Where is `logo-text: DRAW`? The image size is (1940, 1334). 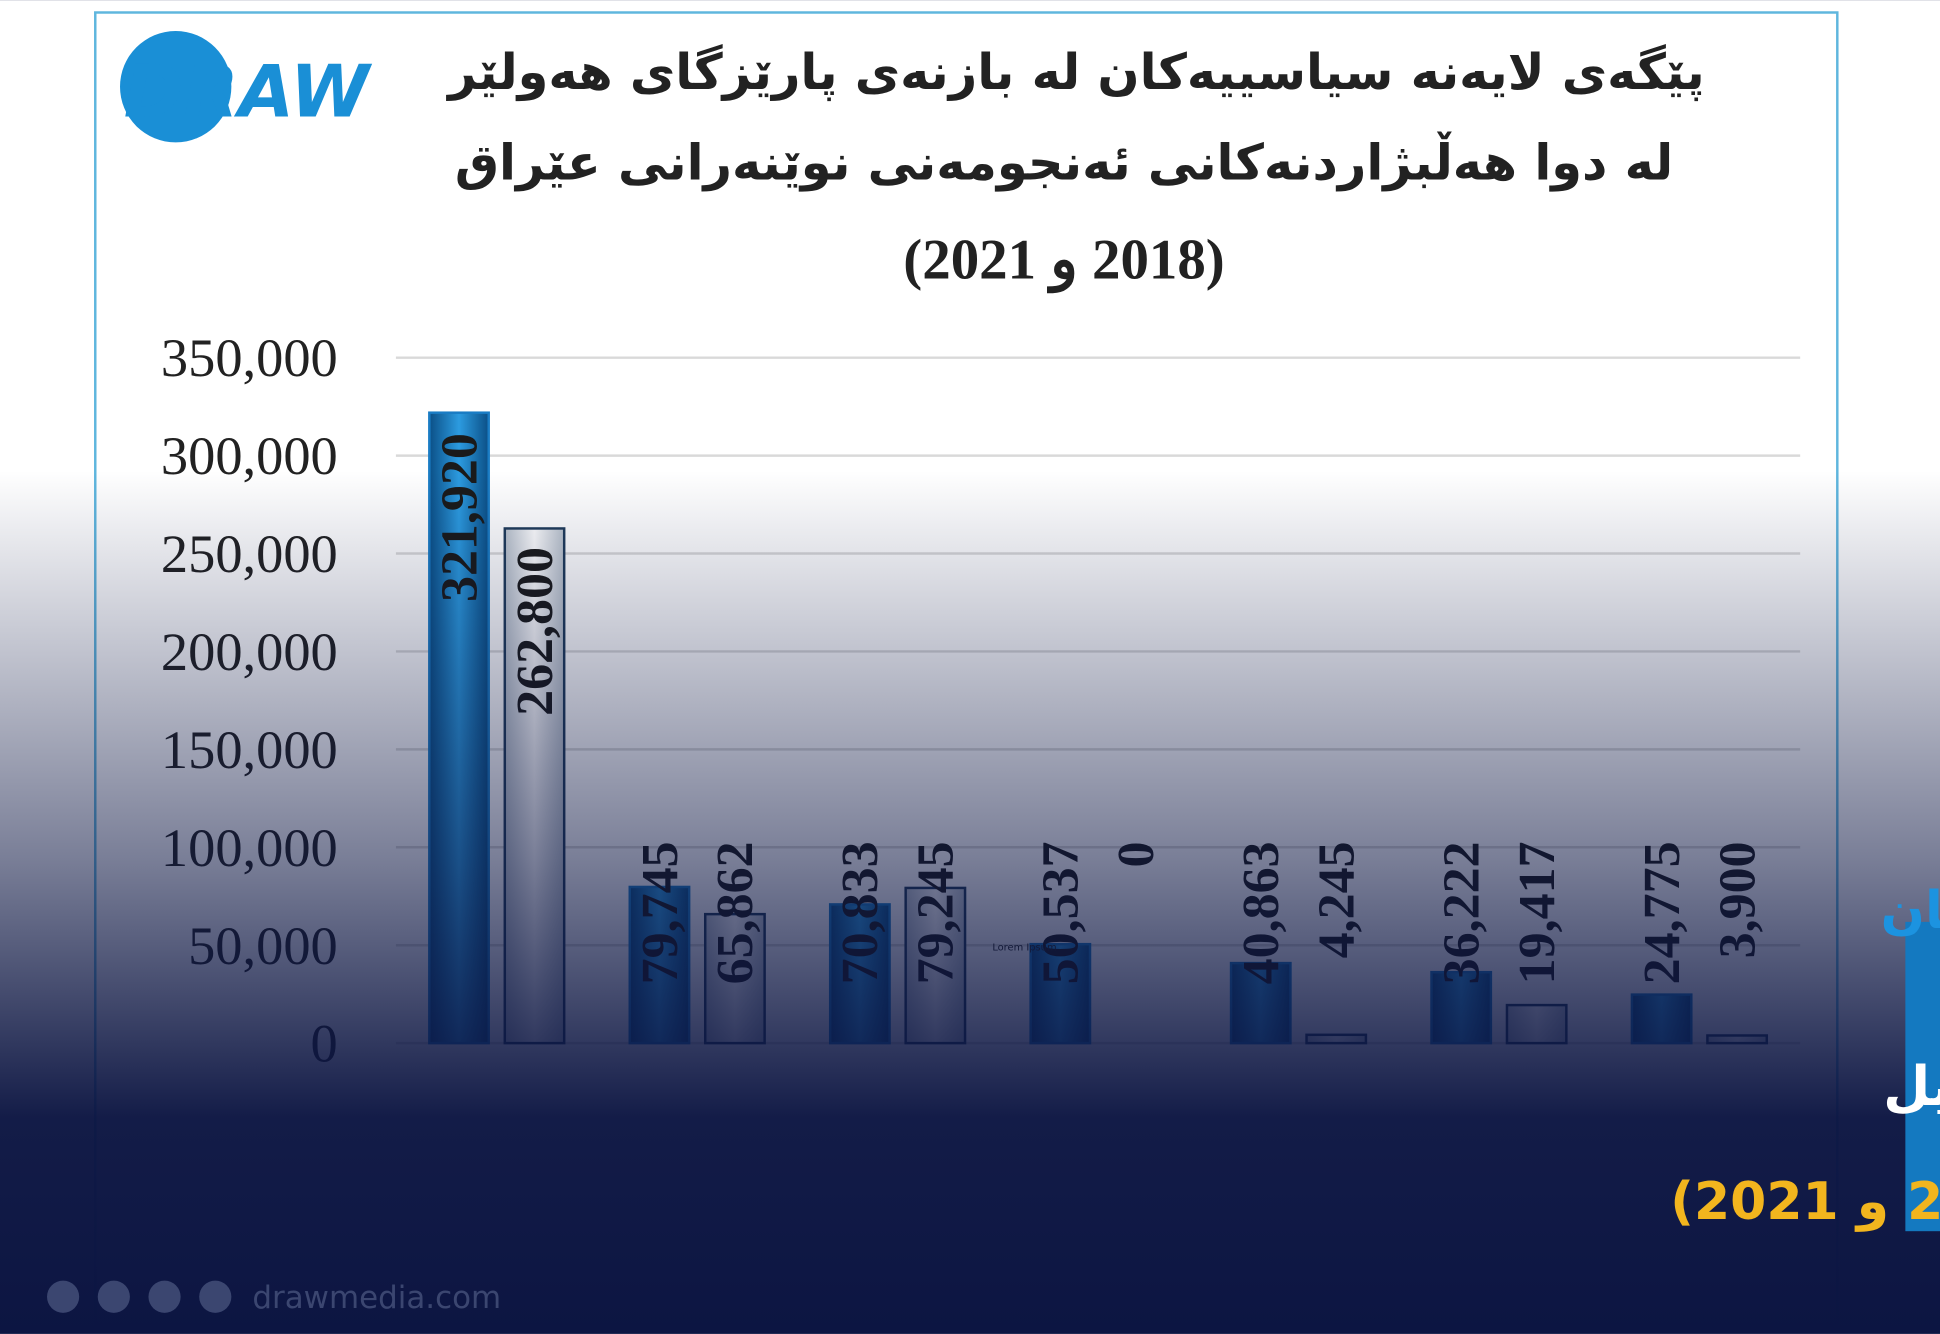
logo-text: DRAW is located at coordinates (248, 91).